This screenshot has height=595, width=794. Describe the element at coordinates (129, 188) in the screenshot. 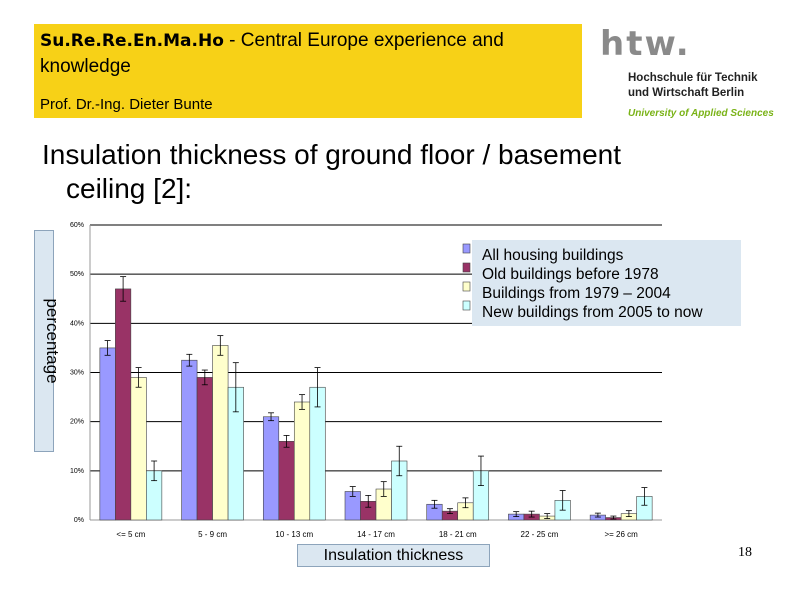

I see `slide-title-line-2: ceiling [2]:` at that location.